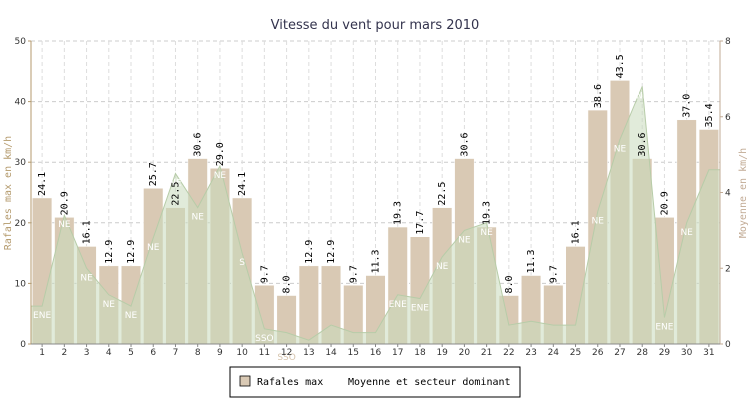  I want to click on legend: Rafales max Moyenne et secteur dominant, so click(375, 382).